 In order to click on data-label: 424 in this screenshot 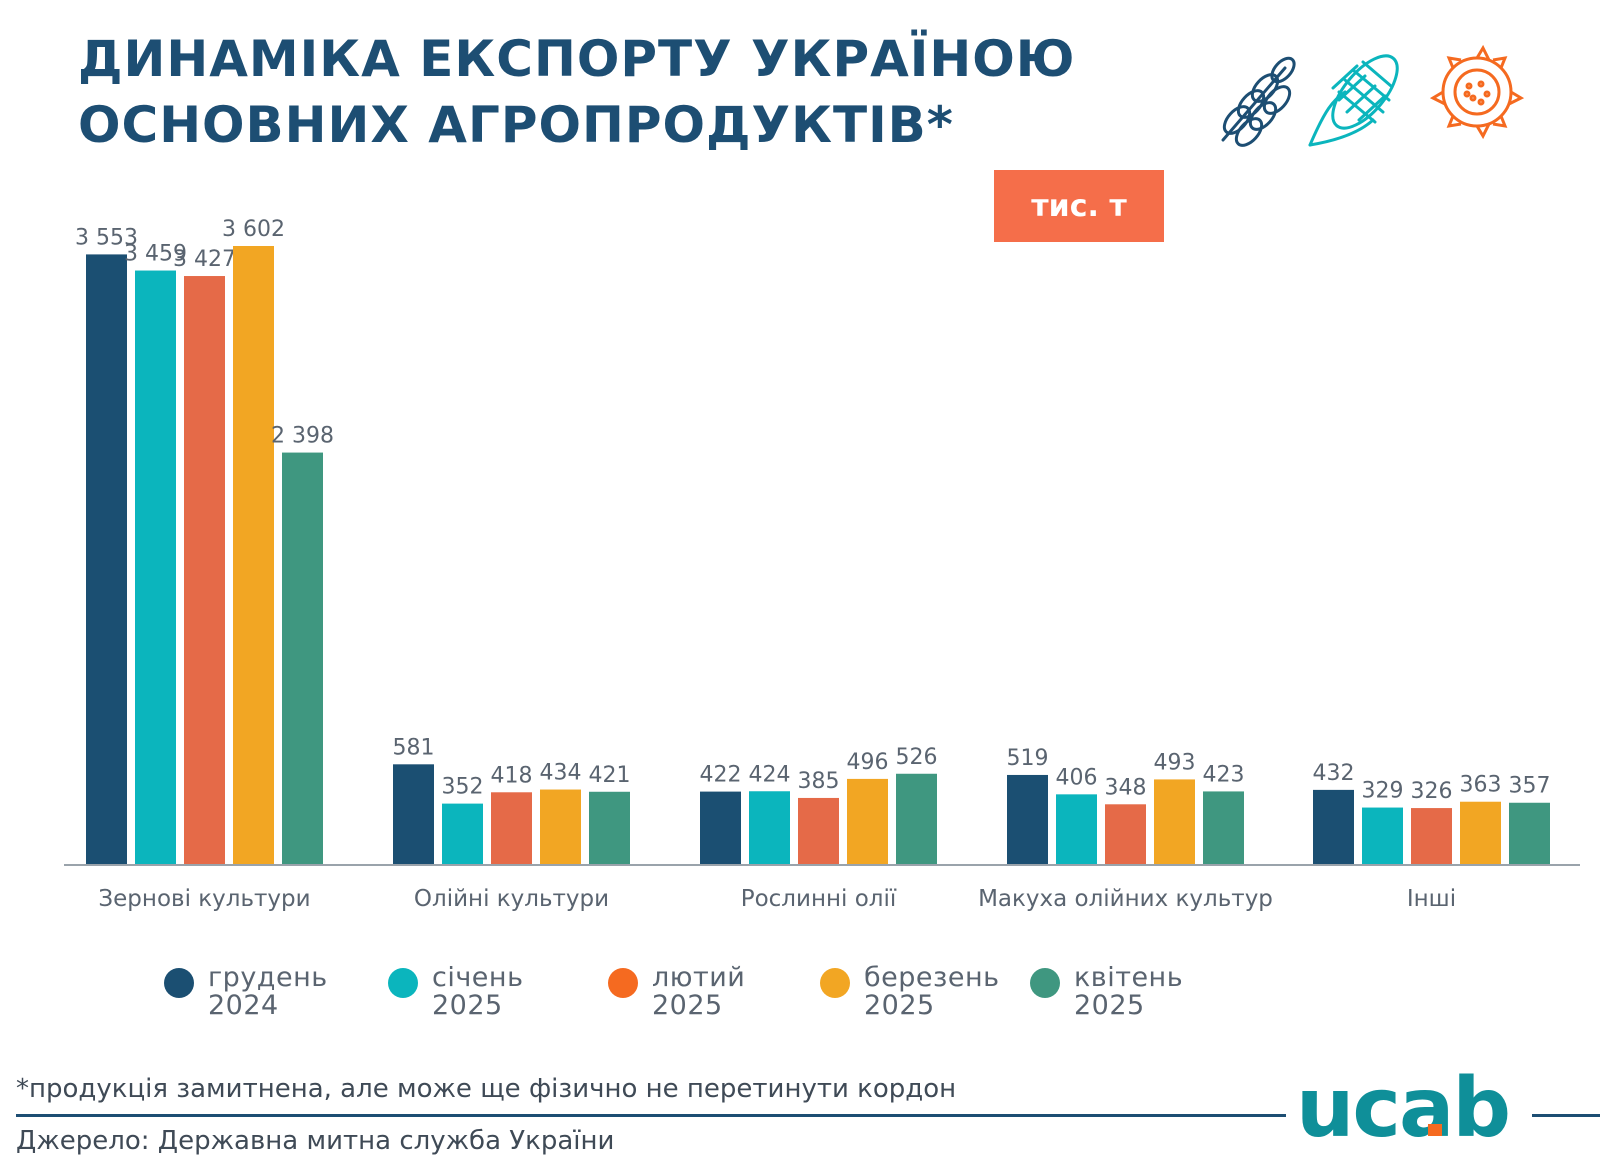, I will do `click(770, 774)`.